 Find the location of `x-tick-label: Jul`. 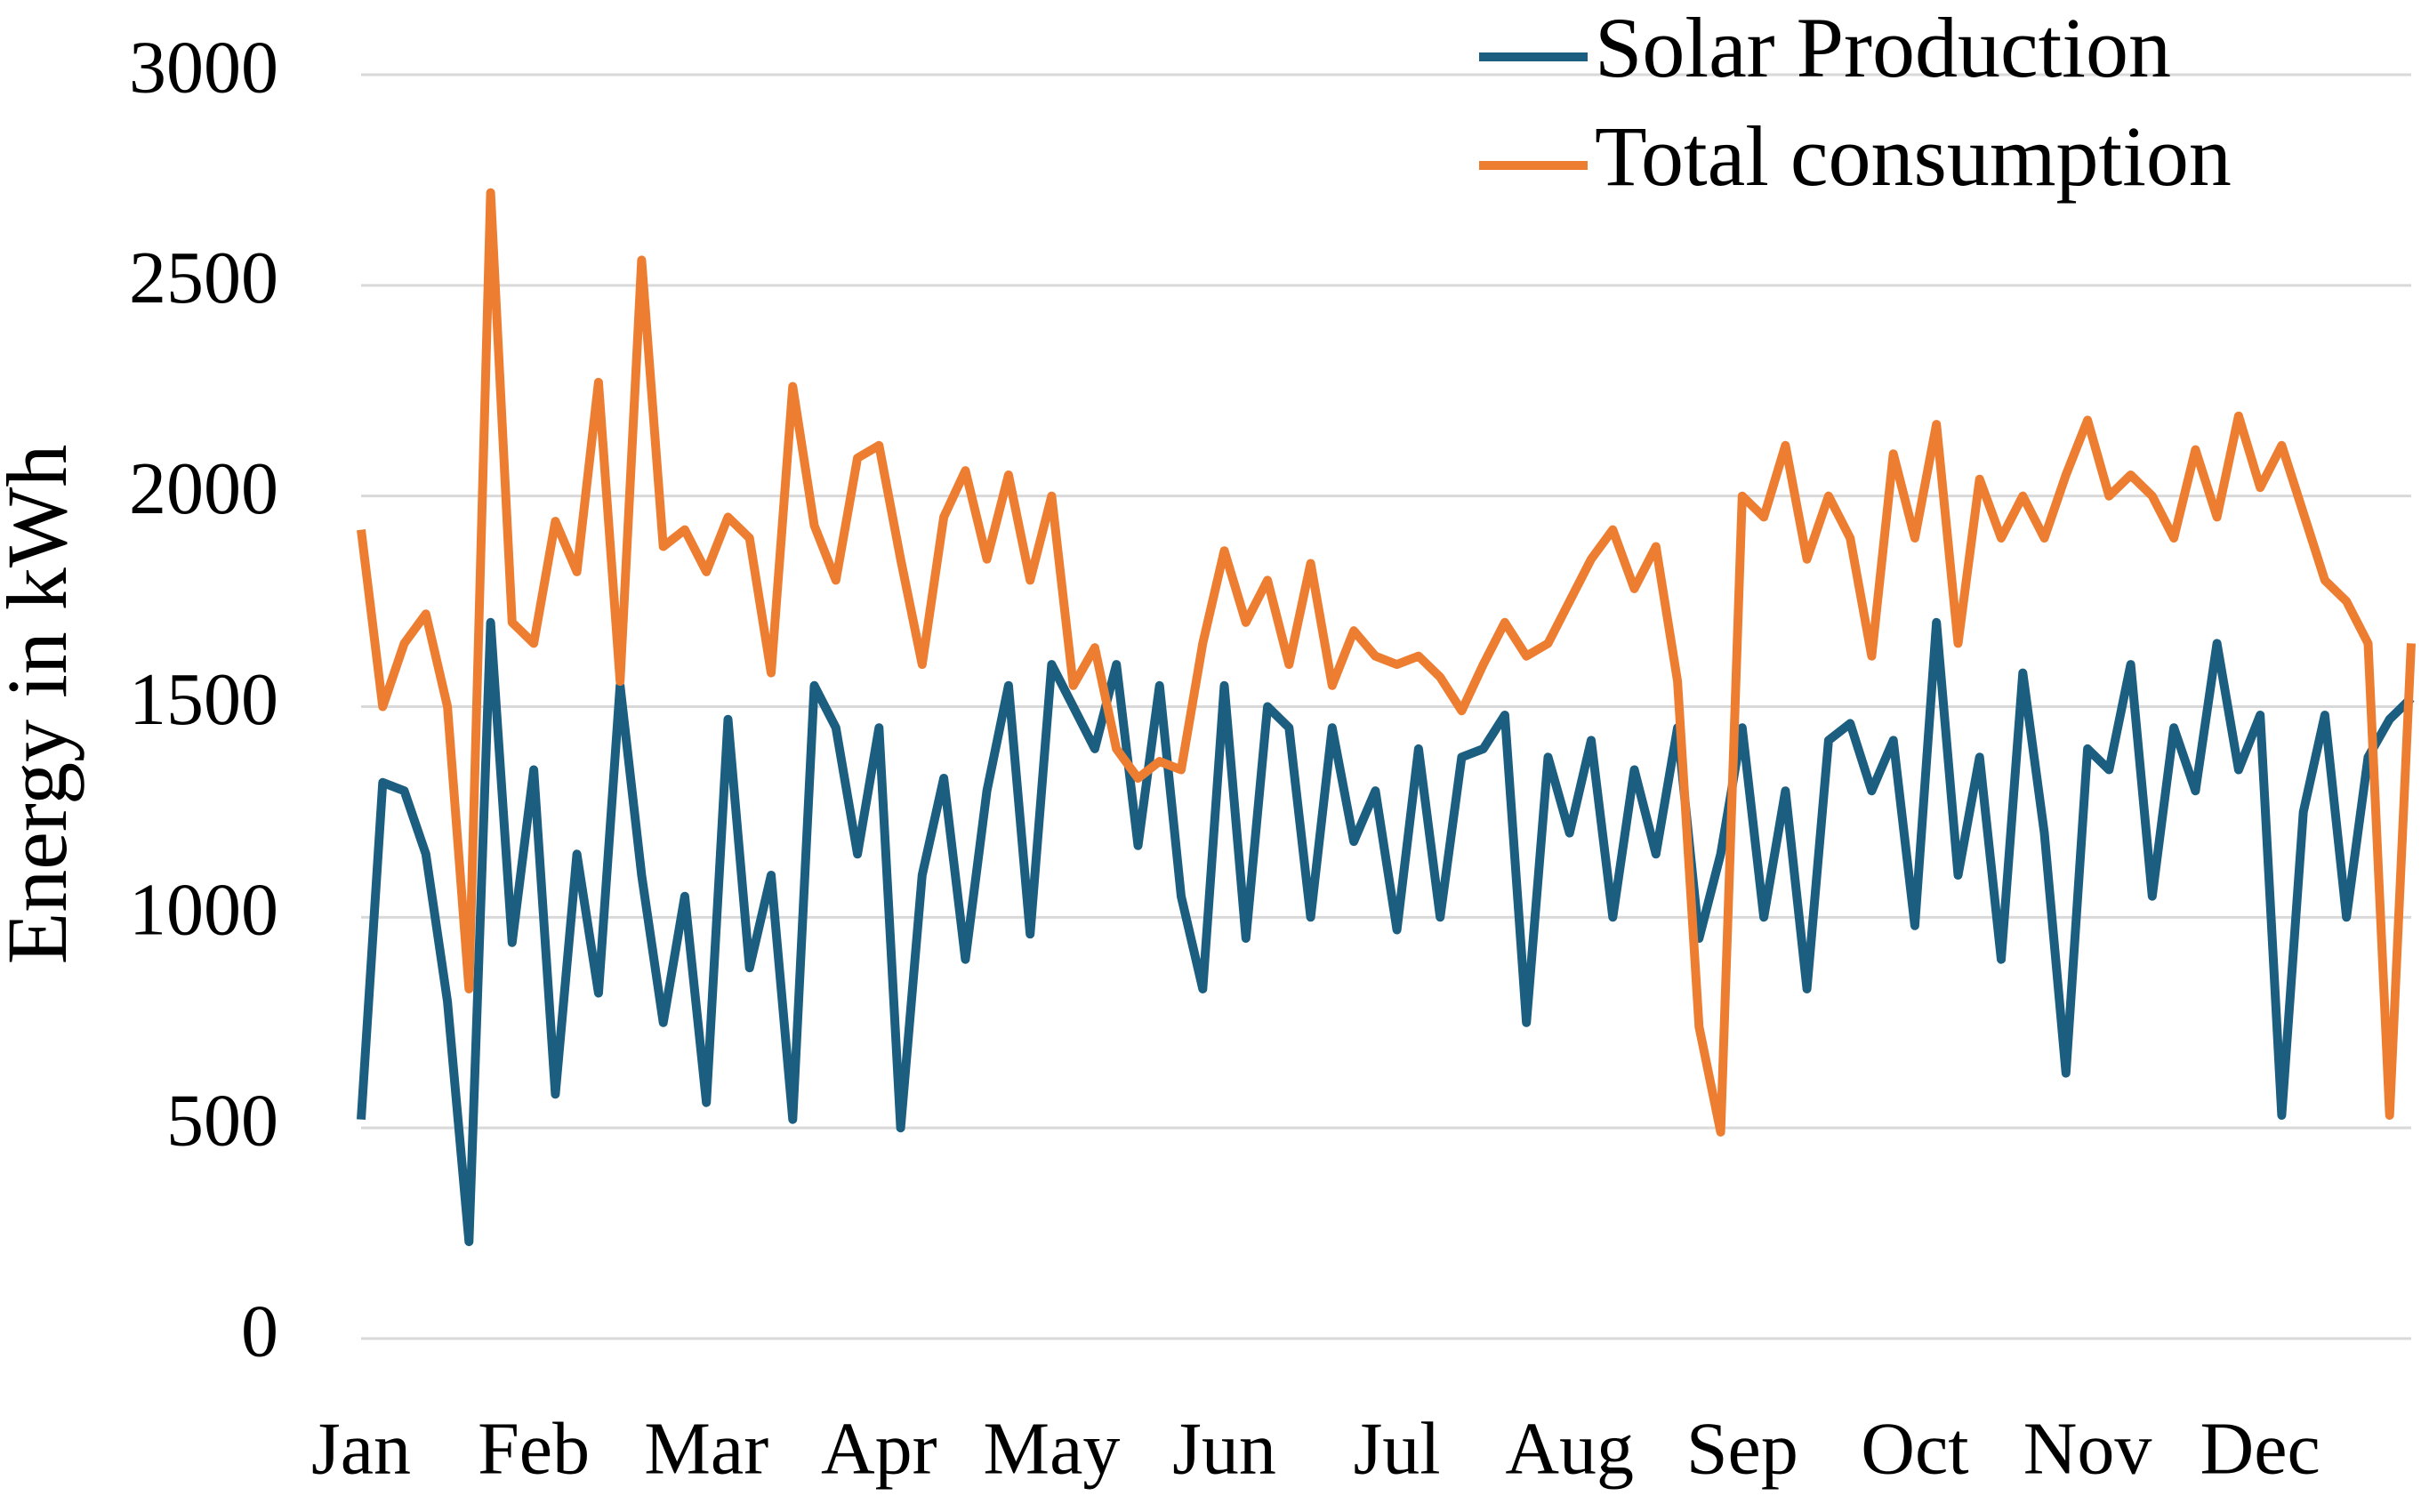

x-tick-label: Jul is located at coordinates (1397, 1448).